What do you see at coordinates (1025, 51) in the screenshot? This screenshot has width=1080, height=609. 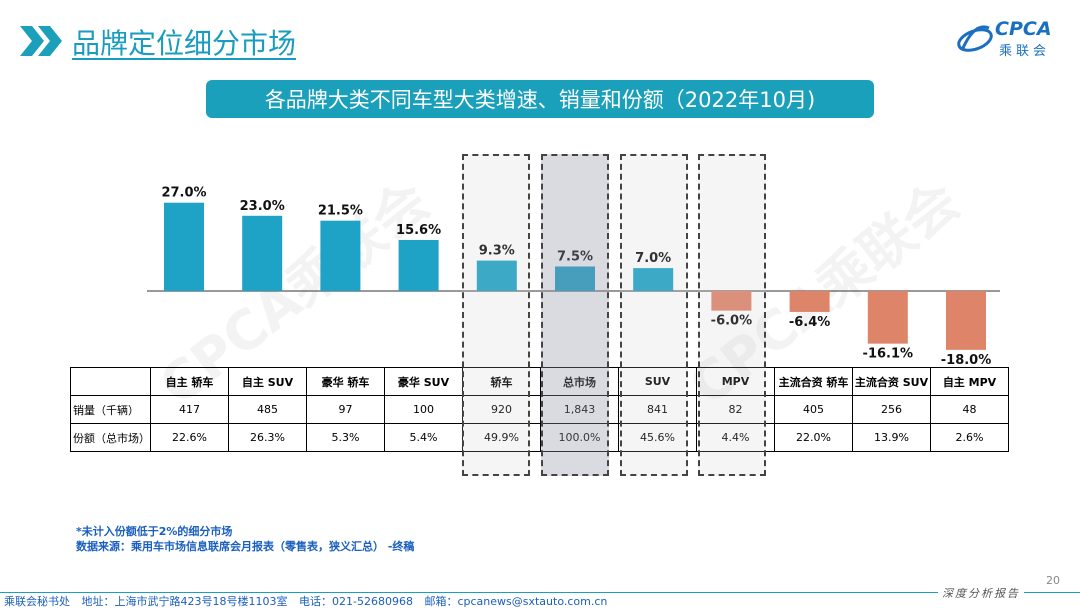 I see `logo-subtext: 乘联会` at bounding box center [1025, 51].